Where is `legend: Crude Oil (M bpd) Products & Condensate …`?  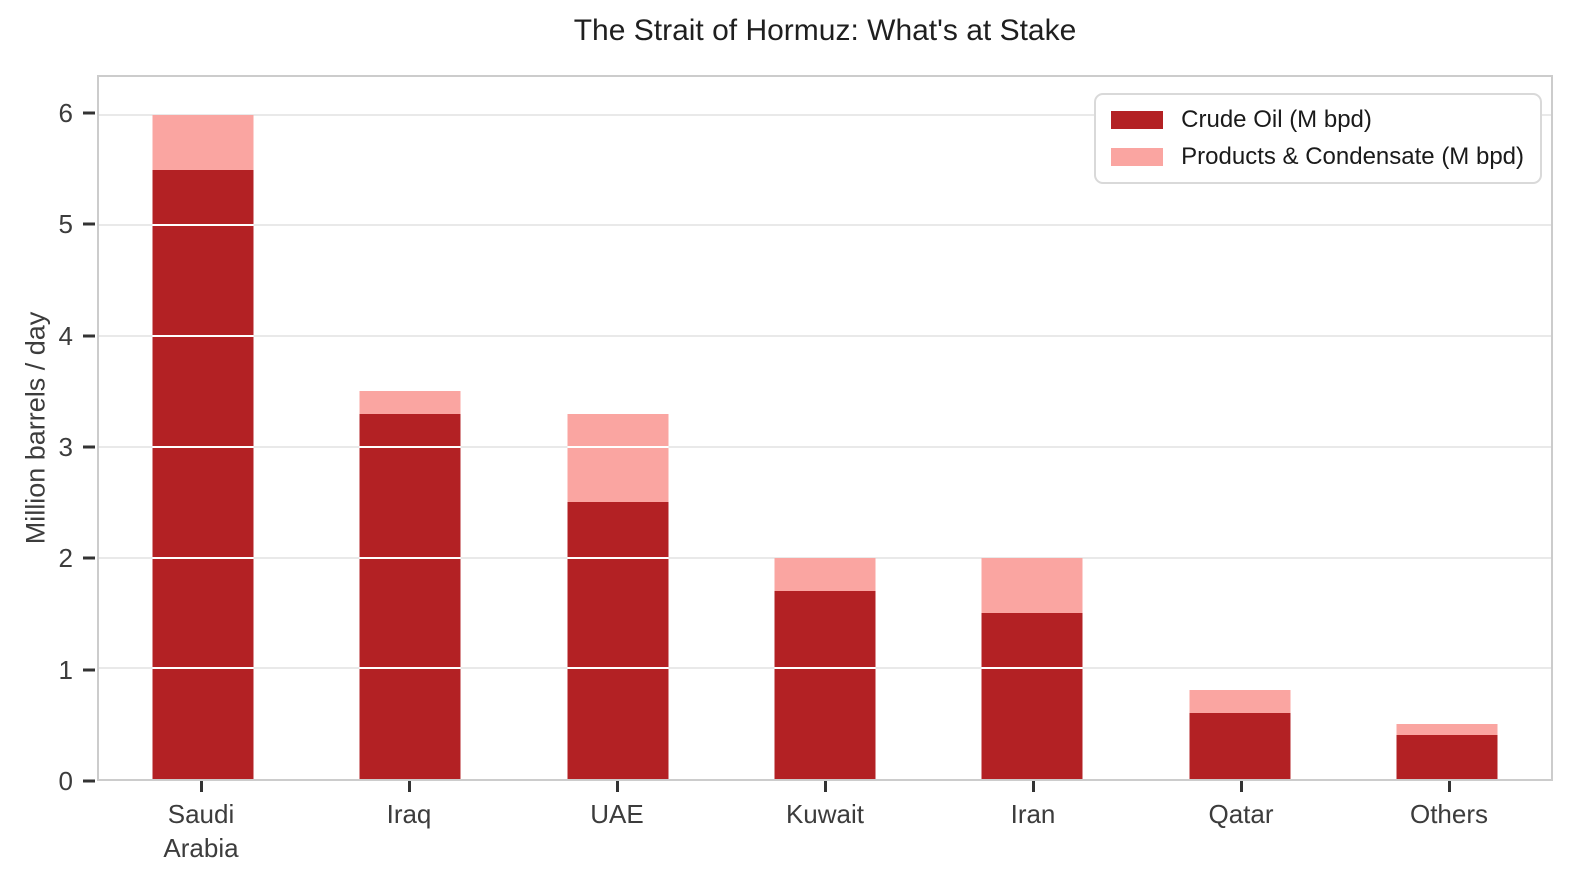 legend: Crude Oil (M bpd) Products & Condensate … is located at coordinates (1318, 138).